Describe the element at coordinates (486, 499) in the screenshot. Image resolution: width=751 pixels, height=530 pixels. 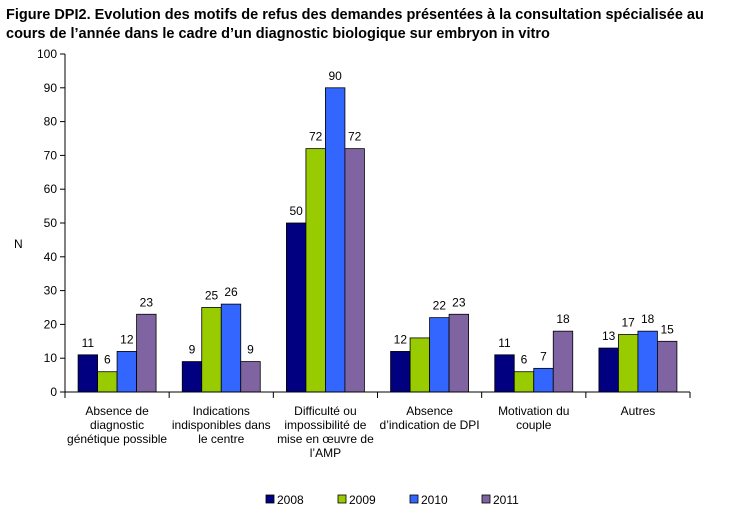
I see `legend-swatch-2011` at that location.